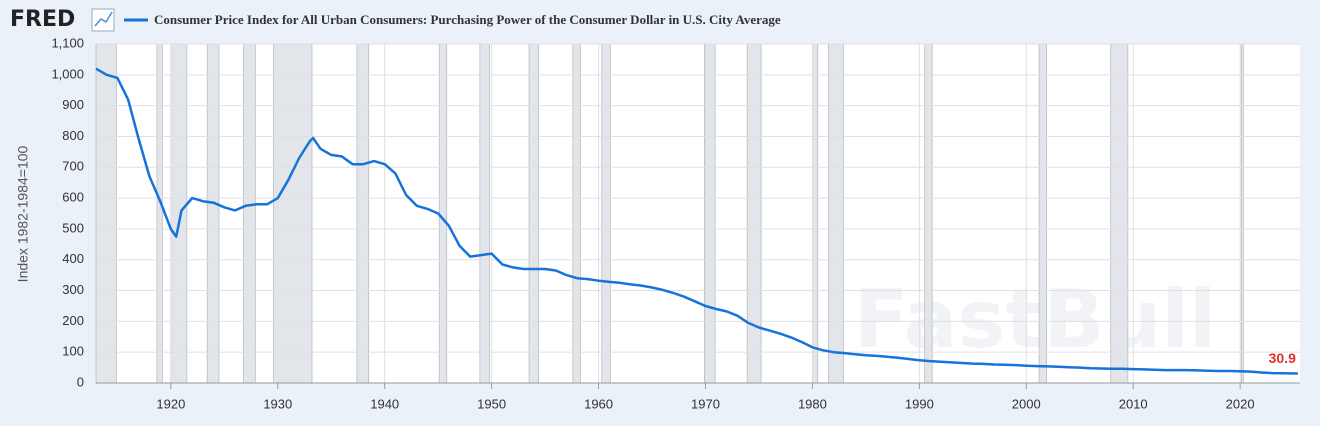 This screenshot has width=1320, height=426. What do you see at coordinates (103, 19) in the screenshot?
I see `logo-icon-line` at bounding box center [103, 19].